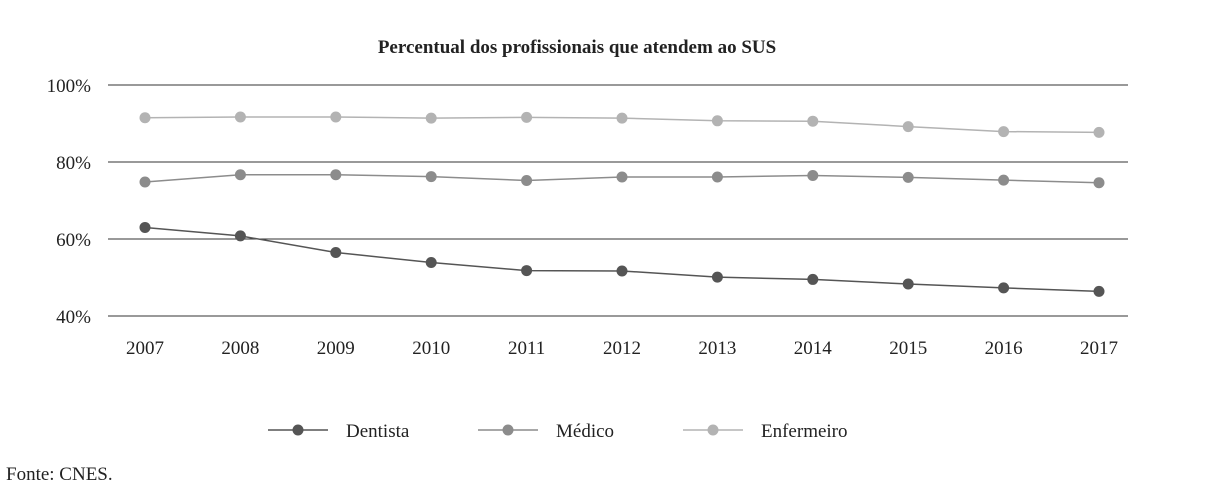 The height and width of the screenshot is (502, 1215). Describe the element at coordinates (336, 348) in the screenshot. I see `x-tick-label: 2009` at that location.